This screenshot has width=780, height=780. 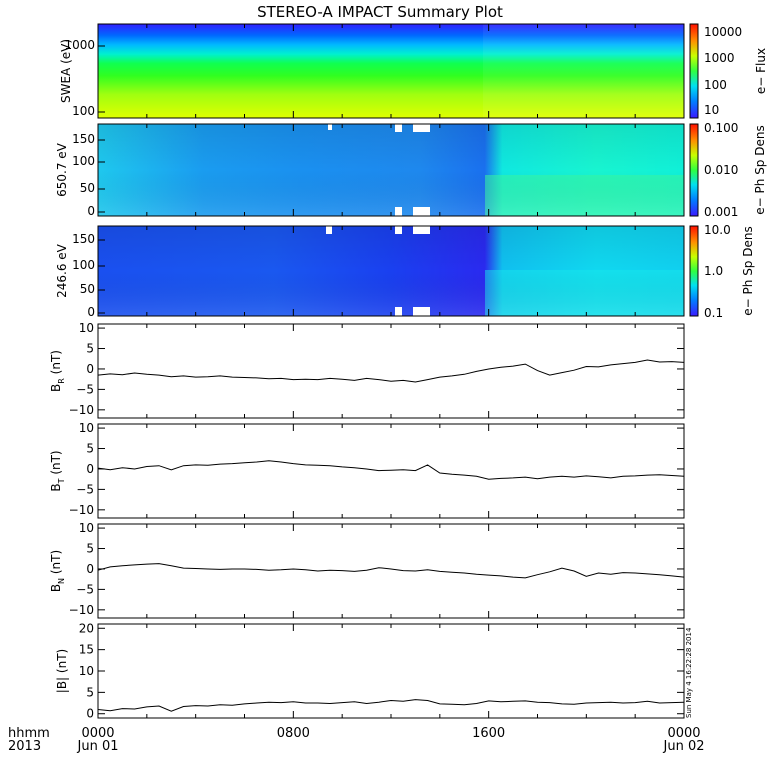 I want to click on colorbar-tick-label: 0.001, so click(x=721, y=212).